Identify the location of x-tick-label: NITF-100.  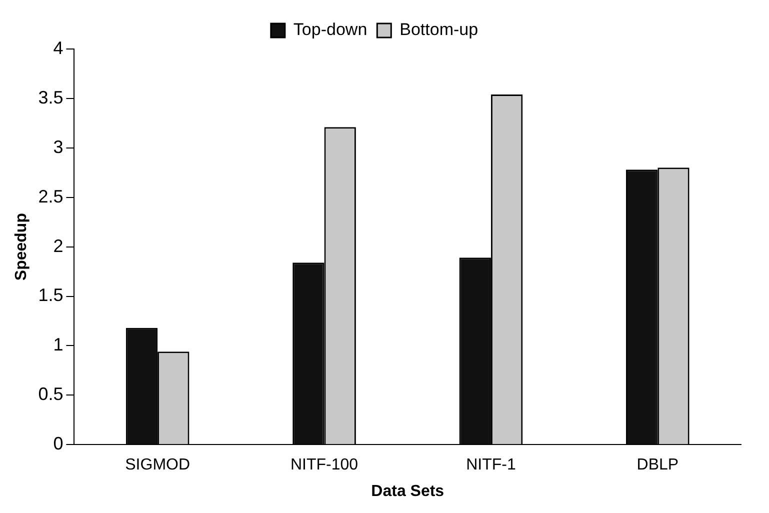
(324, 465).